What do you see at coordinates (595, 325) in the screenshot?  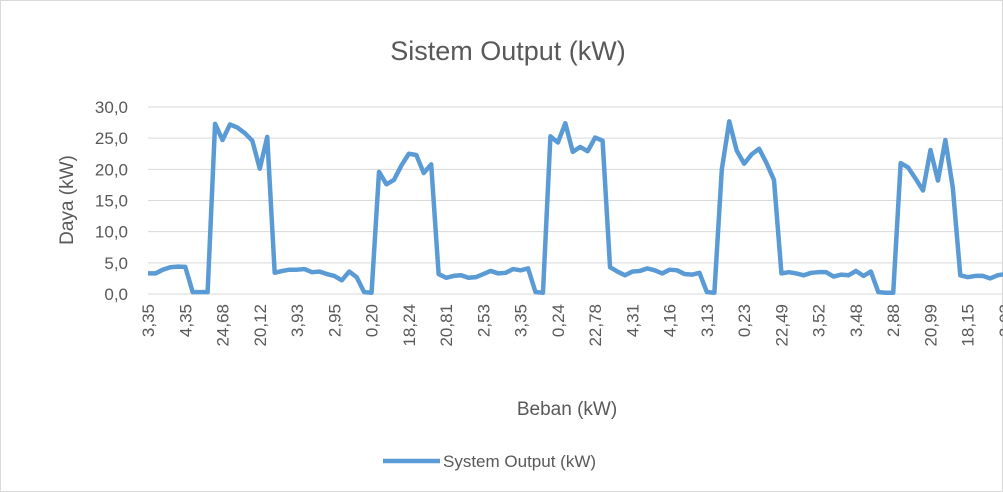 I see `x-tick-label: 22,78` at bounding box center [595, 325].